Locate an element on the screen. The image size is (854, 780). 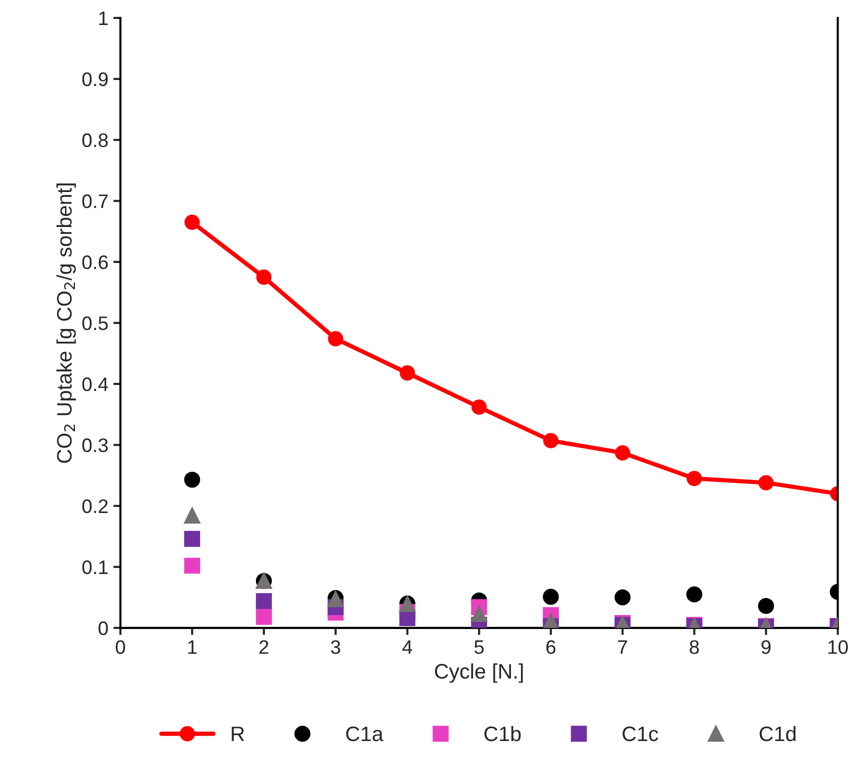
y-tick-label: 0.1 is located at coordinates (95, 567).